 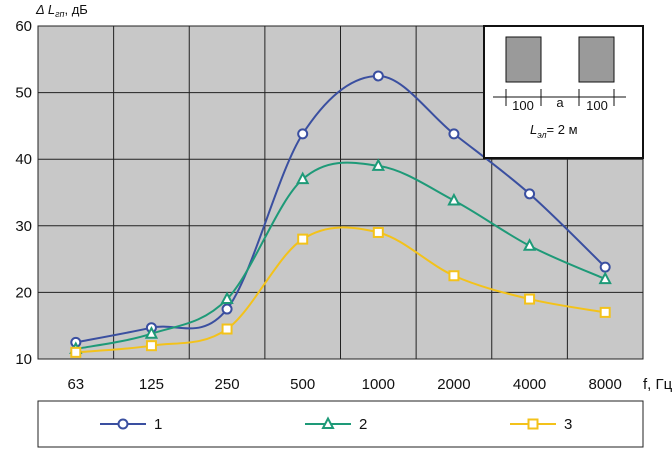 What do you see at coordinates (23, 193) in the screenshot?
I see `y-tick-labels: 10 20 30 40 50 60` at bounding box center [23, 193].